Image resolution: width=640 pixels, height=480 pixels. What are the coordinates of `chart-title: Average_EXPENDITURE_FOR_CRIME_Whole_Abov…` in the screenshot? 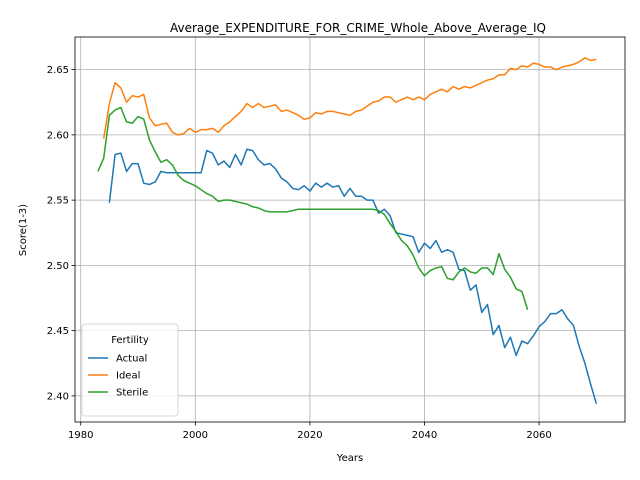 It's located at (358, 28).